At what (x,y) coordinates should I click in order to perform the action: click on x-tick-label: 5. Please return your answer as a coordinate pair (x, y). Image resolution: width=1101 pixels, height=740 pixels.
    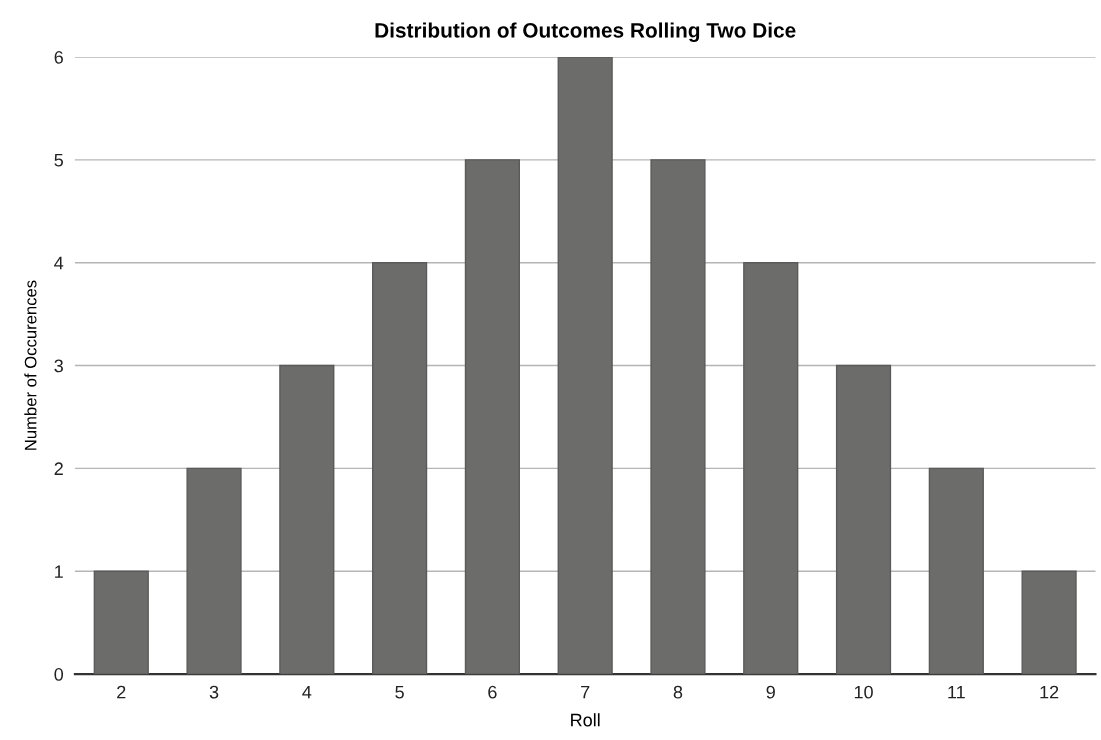
    Looking at the image, I should click on (399, 692).